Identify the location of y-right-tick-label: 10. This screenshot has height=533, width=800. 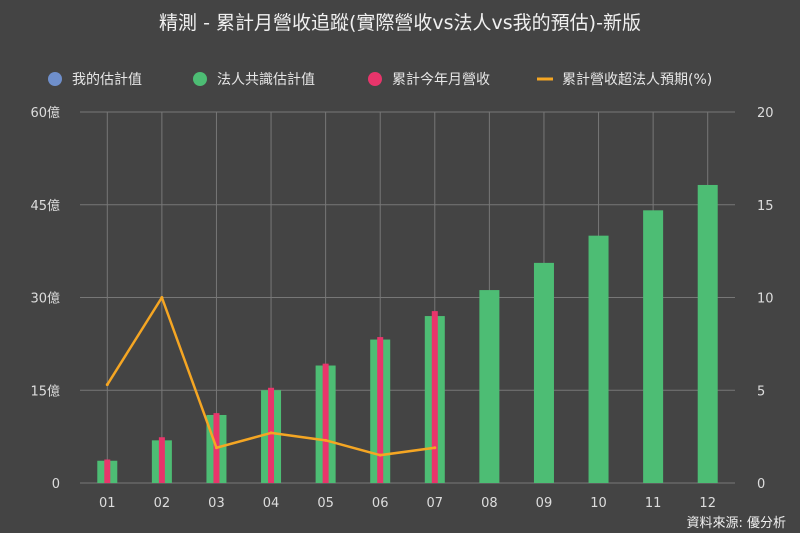
(765, 299).